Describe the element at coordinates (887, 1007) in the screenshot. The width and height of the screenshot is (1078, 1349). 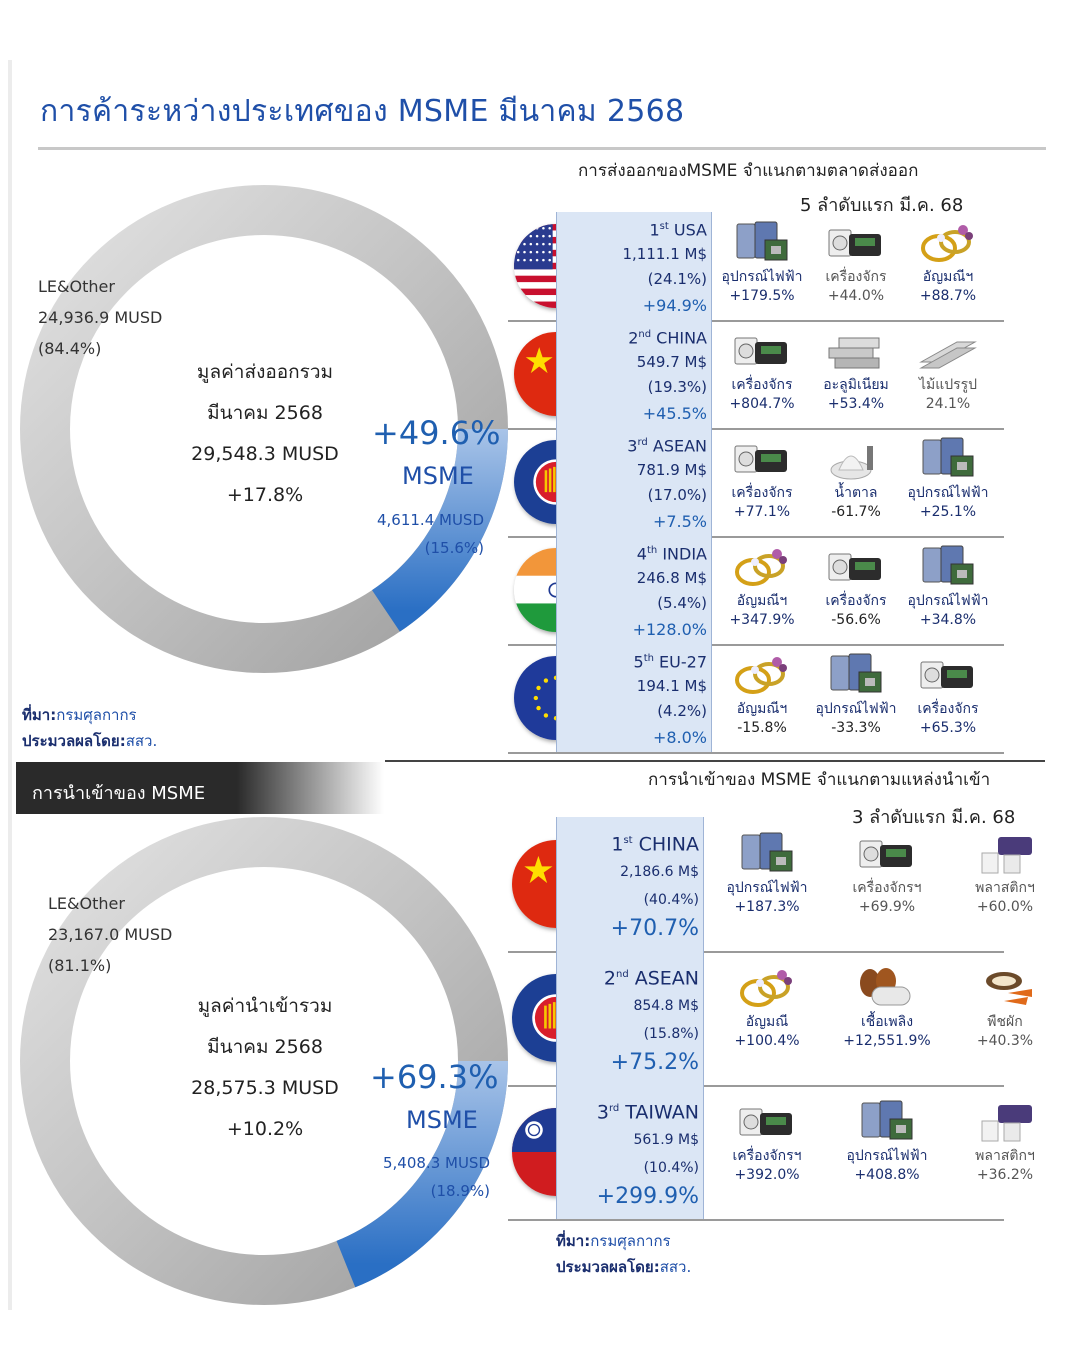
I see `product-item: เชื้อเพลิง +12,551.9%` at that location.